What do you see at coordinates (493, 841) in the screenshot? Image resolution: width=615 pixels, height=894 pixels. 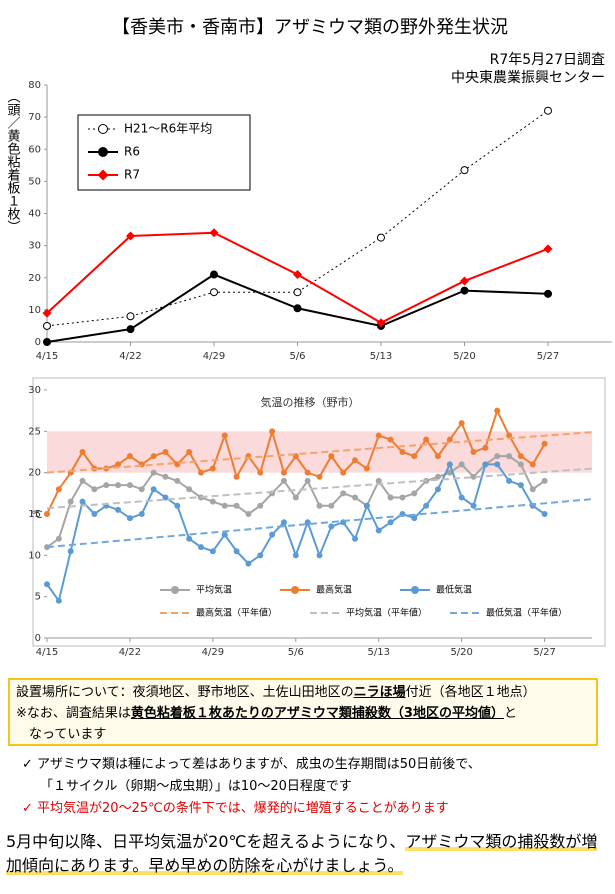 I see `summary-text: アザミウマ類の捕殺数が` at bounding box center [493, 841].